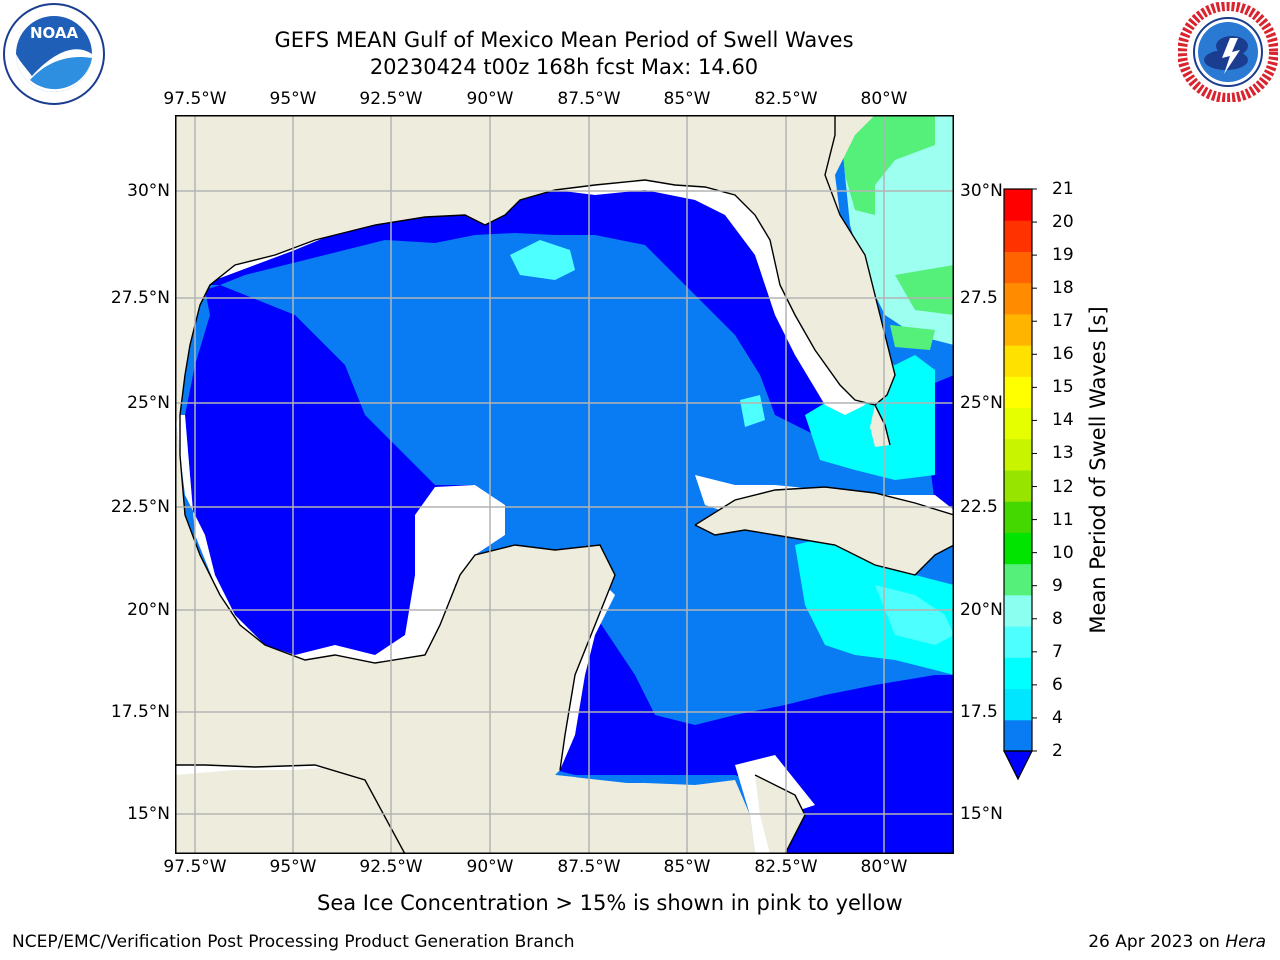  I want to click on lon-label-bottom: 82.5°W, so click(786, 867).